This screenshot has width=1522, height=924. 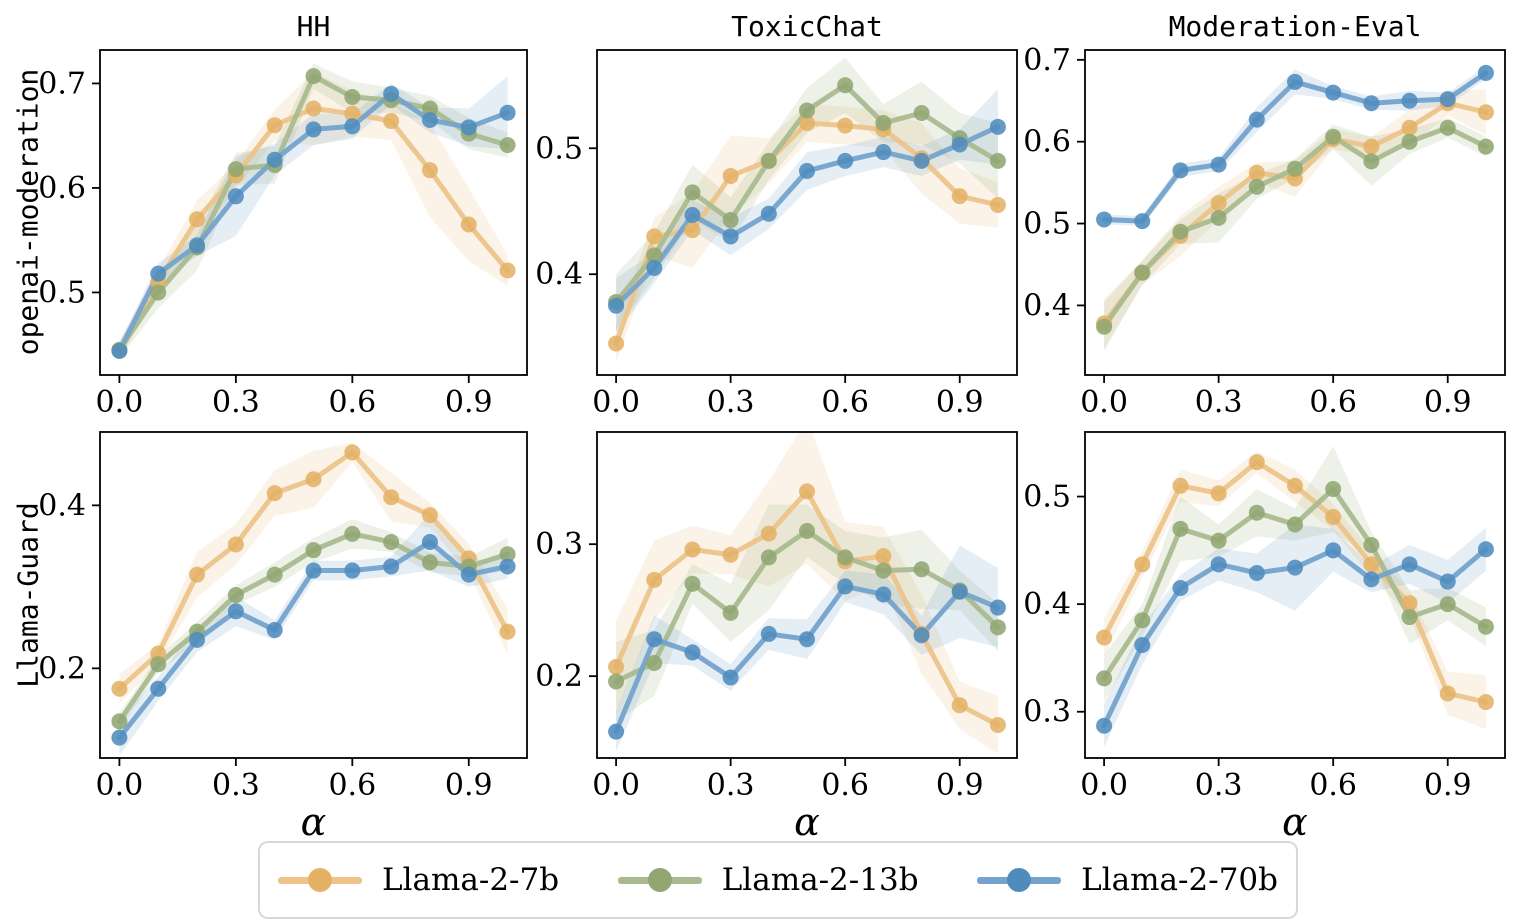 I want to click on plot-area-toxicchat-llama-guard, so click(x=807, y=593).